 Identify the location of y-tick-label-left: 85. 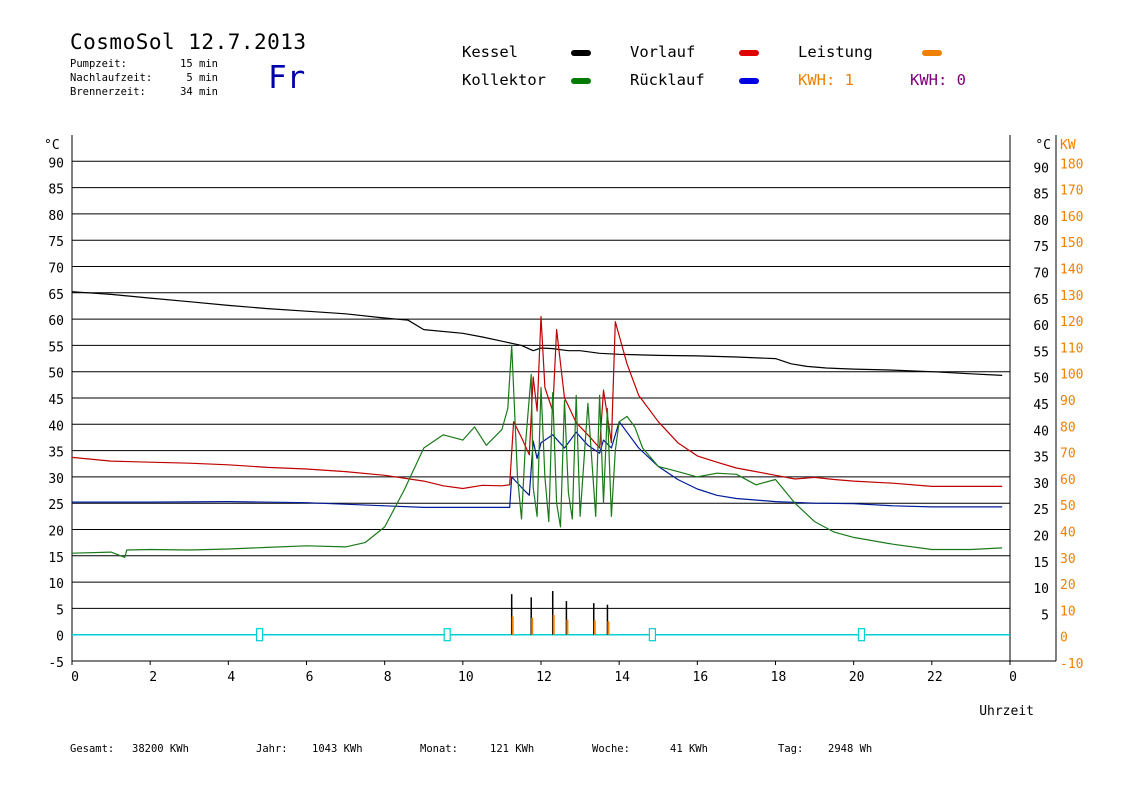
(56, 190).